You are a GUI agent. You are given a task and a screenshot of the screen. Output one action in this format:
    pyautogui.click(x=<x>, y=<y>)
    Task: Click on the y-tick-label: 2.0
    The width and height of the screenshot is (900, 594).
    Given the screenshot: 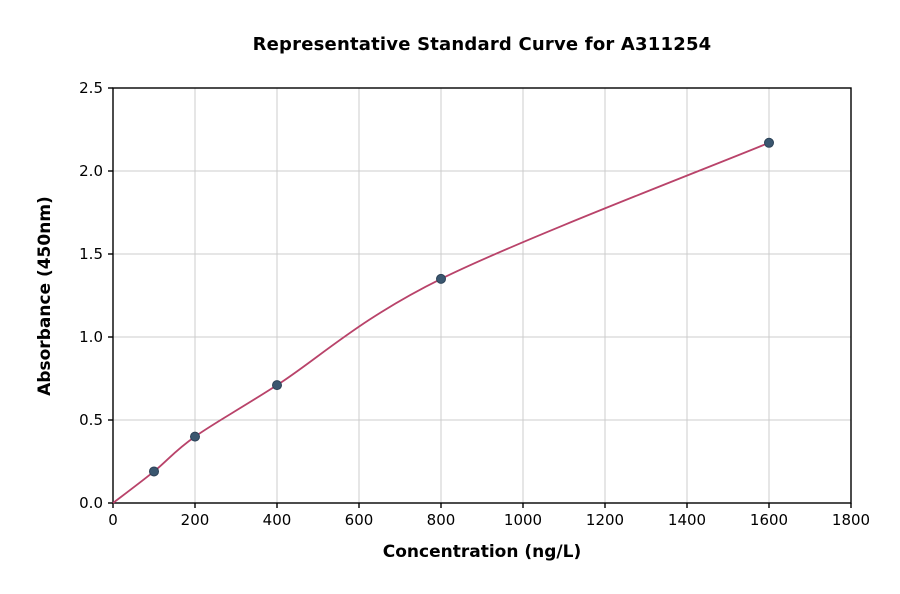 What is the action you would take?
    pyautogui.click(x=91, y=171)
    